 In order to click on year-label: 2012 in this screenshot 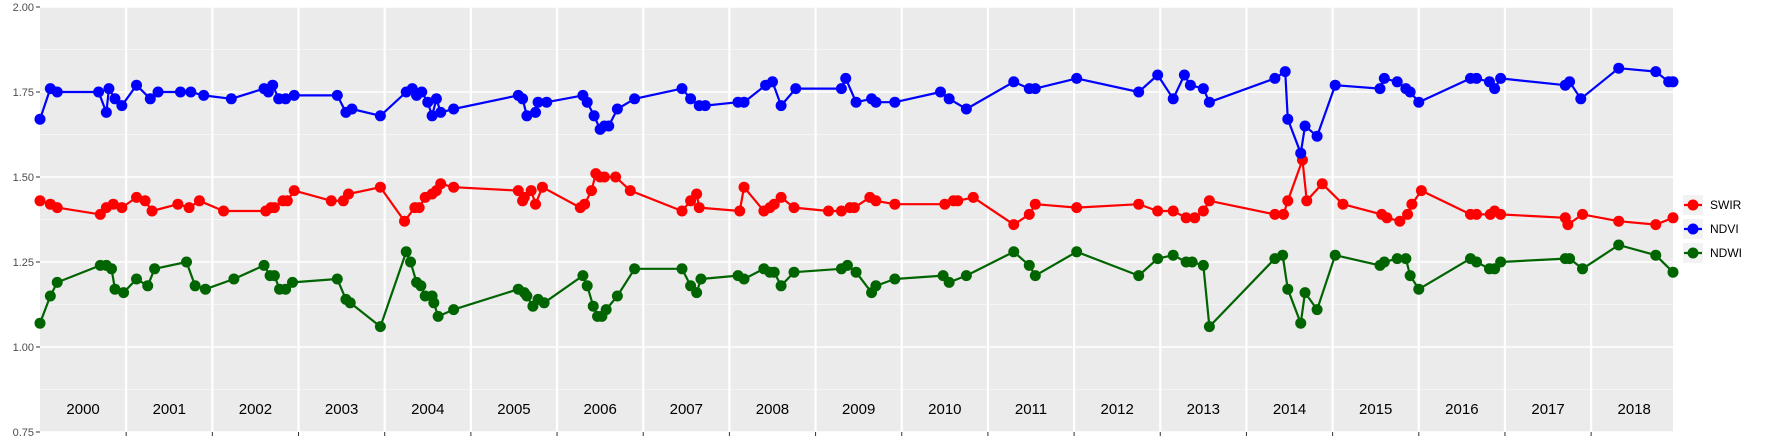, I will do `click(1116, 409)`.